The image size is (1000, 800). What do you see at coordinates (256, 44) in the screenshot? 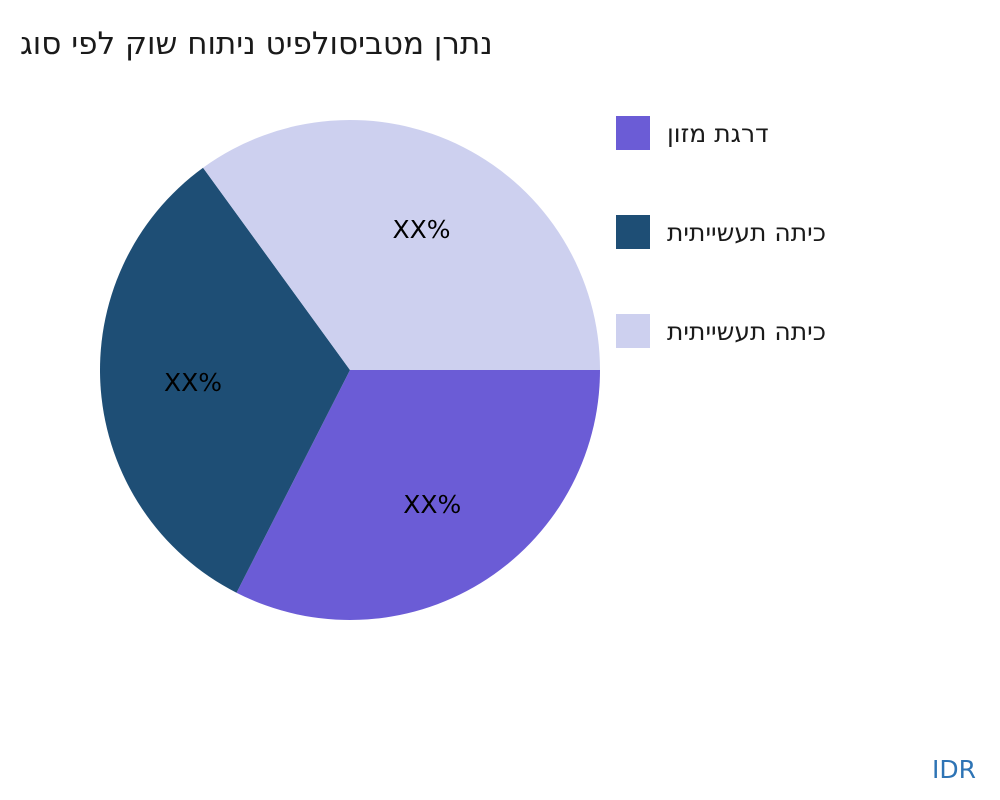
I see `chart-title: נתרן מטביסולפיט ניתוח שוק לפי סוג` at bounding box center [256, 44].